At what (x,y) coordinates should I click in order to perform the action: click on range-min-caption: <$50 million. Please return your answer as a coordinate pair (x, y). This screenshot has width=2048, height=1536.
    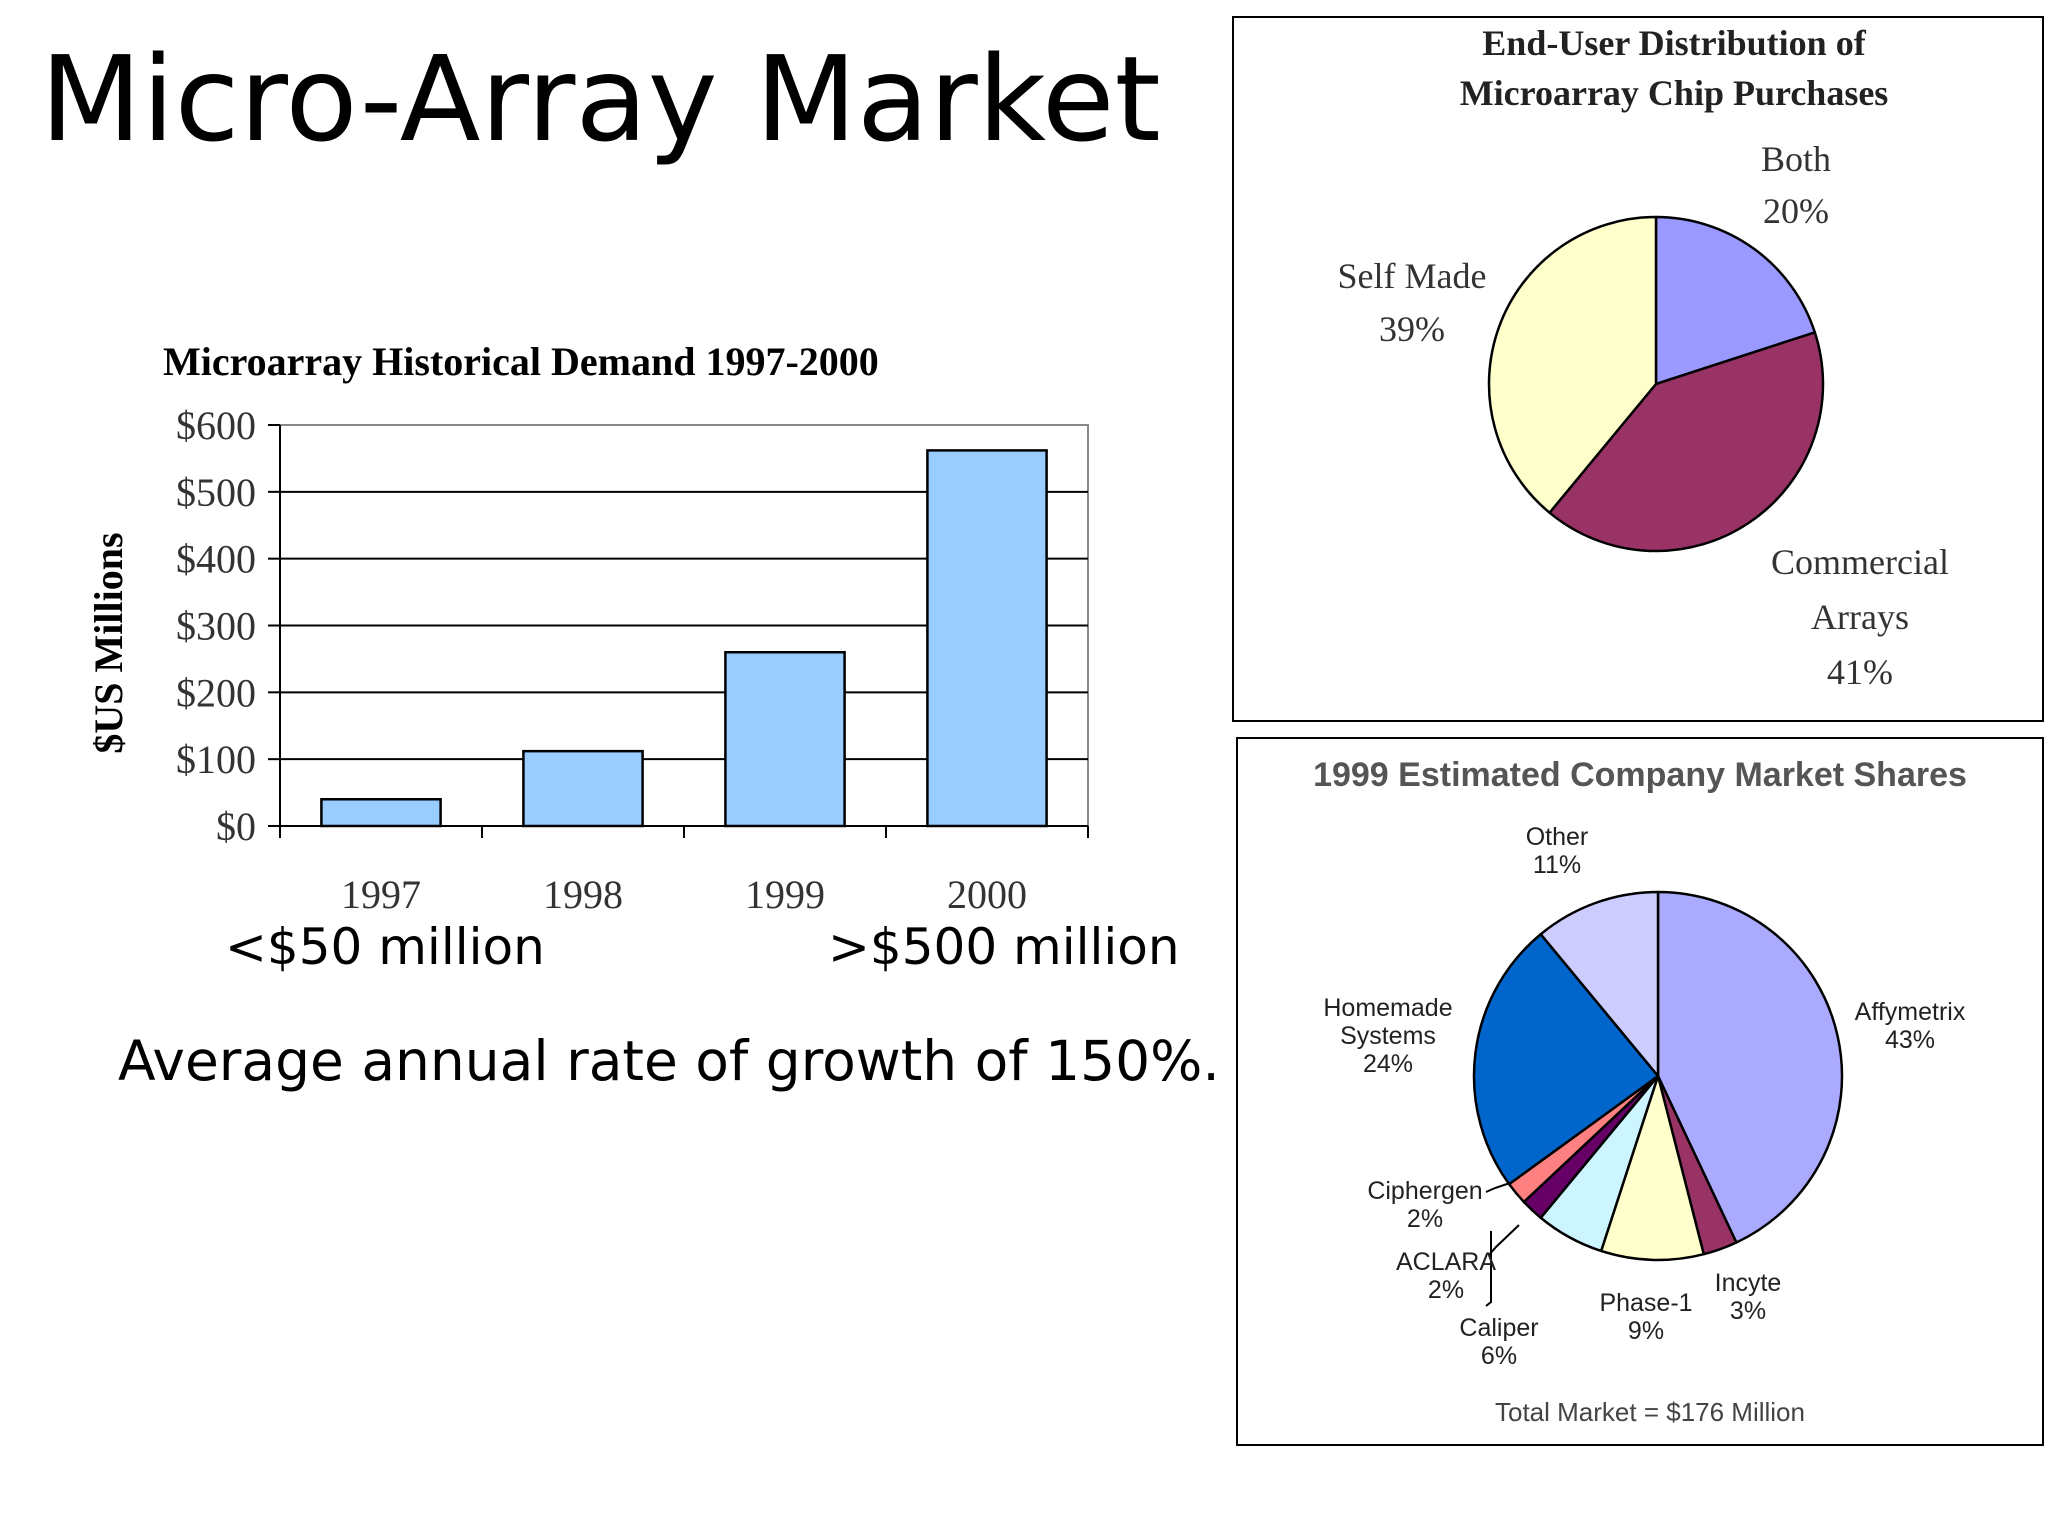
    Looking at the image, I should click on (385, 947).